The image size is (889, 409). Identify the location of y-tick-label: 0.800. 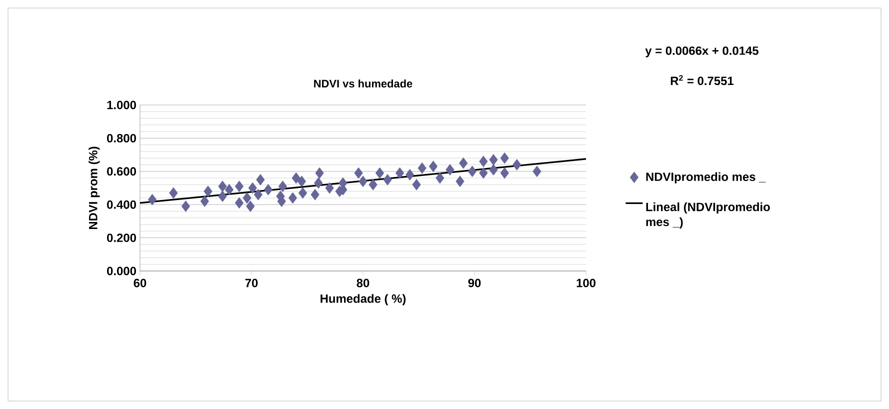
(121, 138).